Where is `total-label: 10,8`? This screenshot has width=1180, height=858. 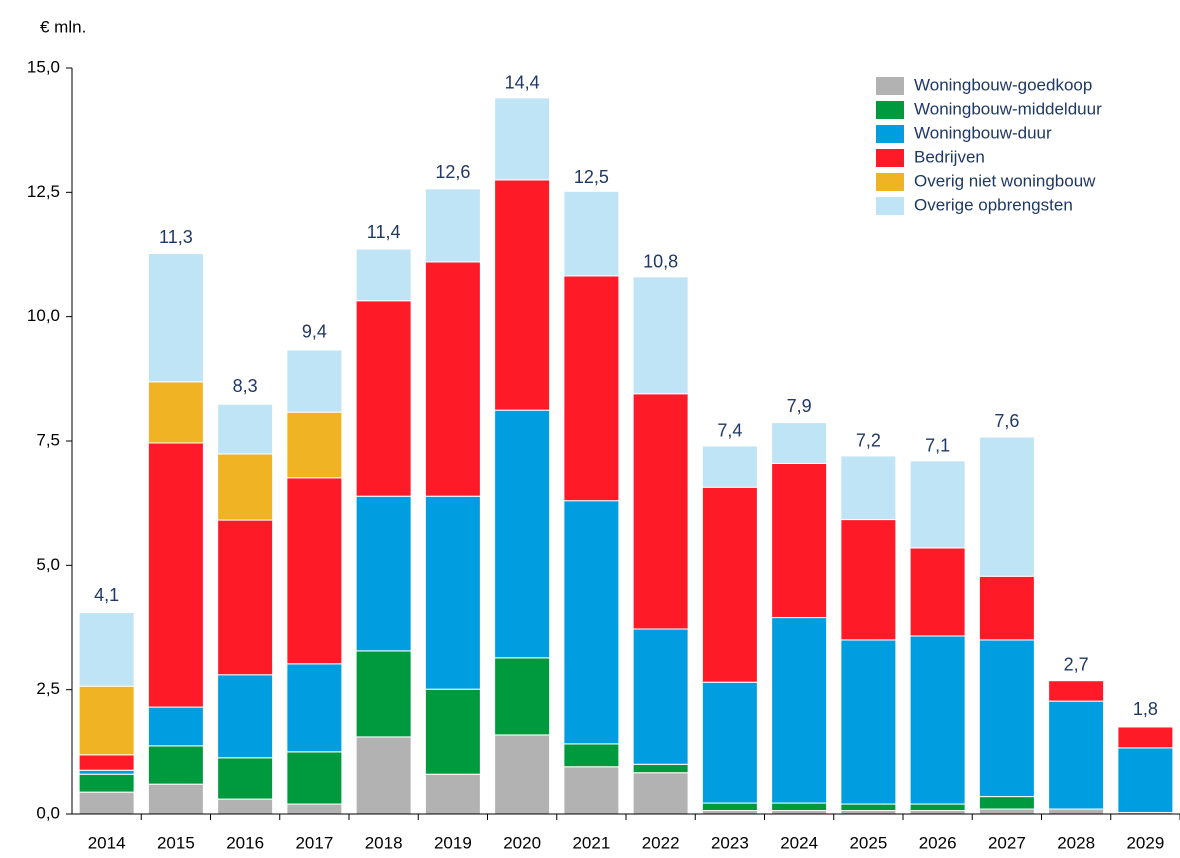
total-label: 10,8 is located at coordinates (660, 262).